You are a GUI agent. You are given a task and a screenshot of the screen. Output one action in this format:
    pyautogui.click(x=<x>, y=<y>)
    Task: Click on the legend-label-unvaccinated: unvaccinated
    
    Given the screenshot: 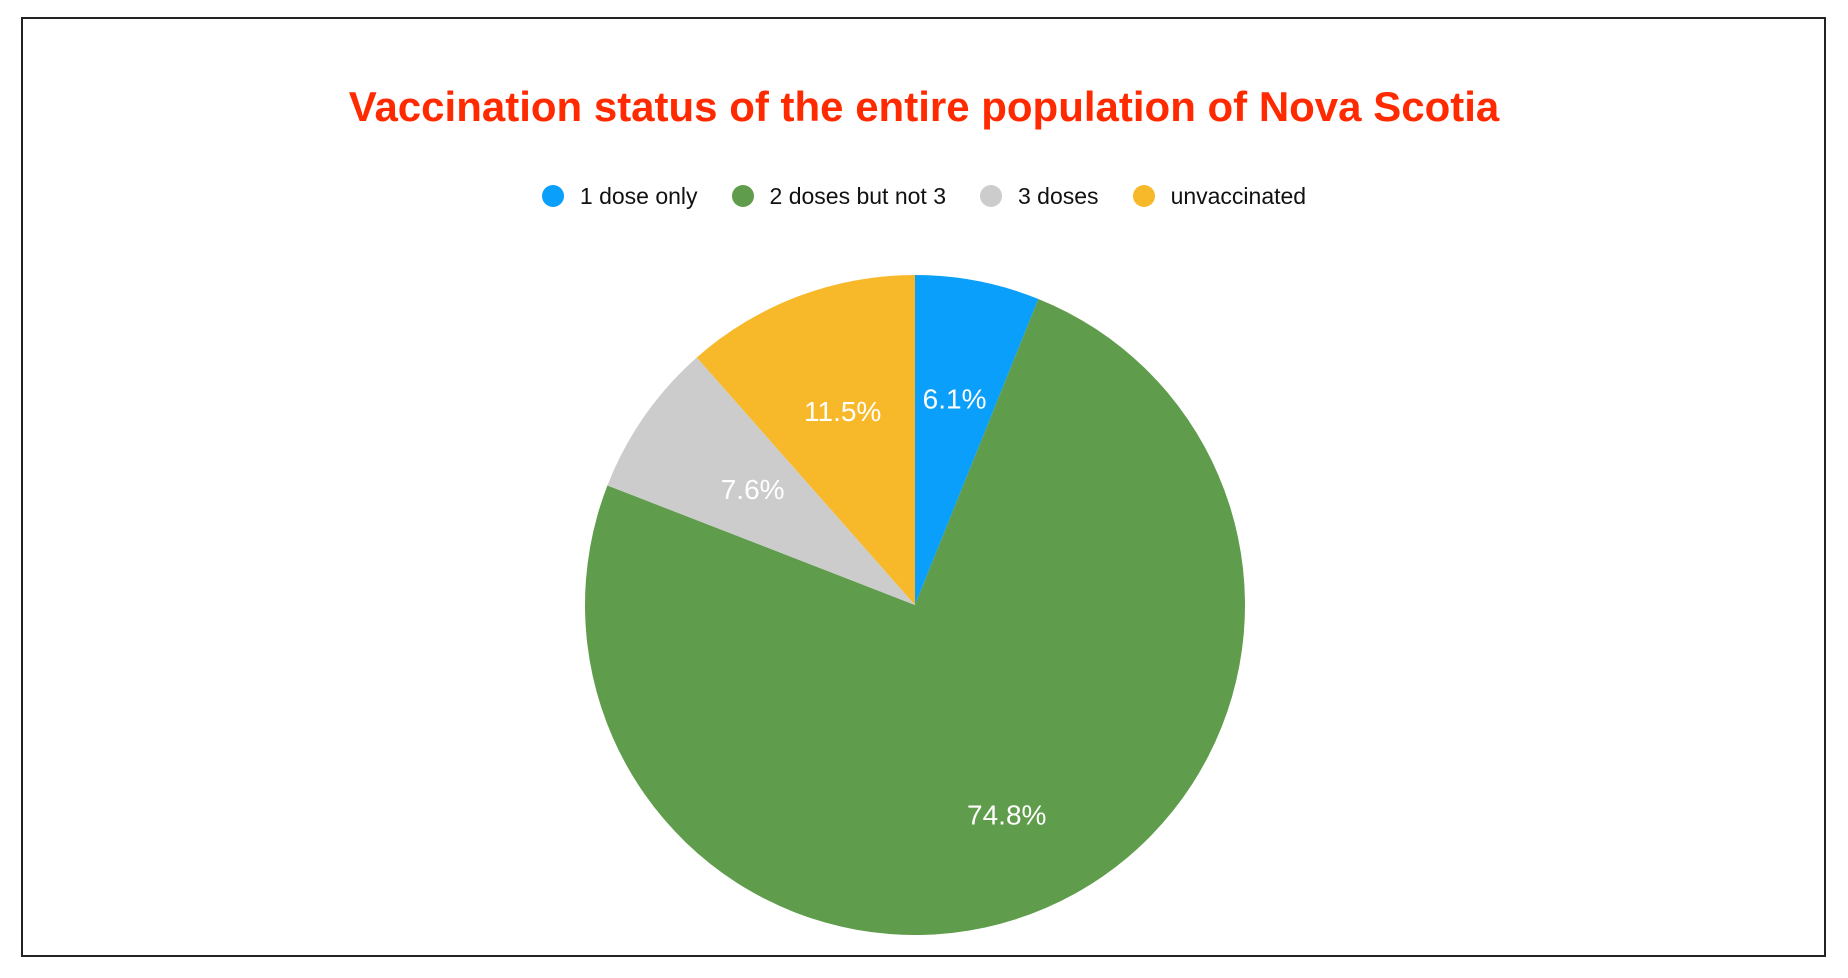 What is the action you would take?
    pyautogui.click(x=1238, y=195)
    